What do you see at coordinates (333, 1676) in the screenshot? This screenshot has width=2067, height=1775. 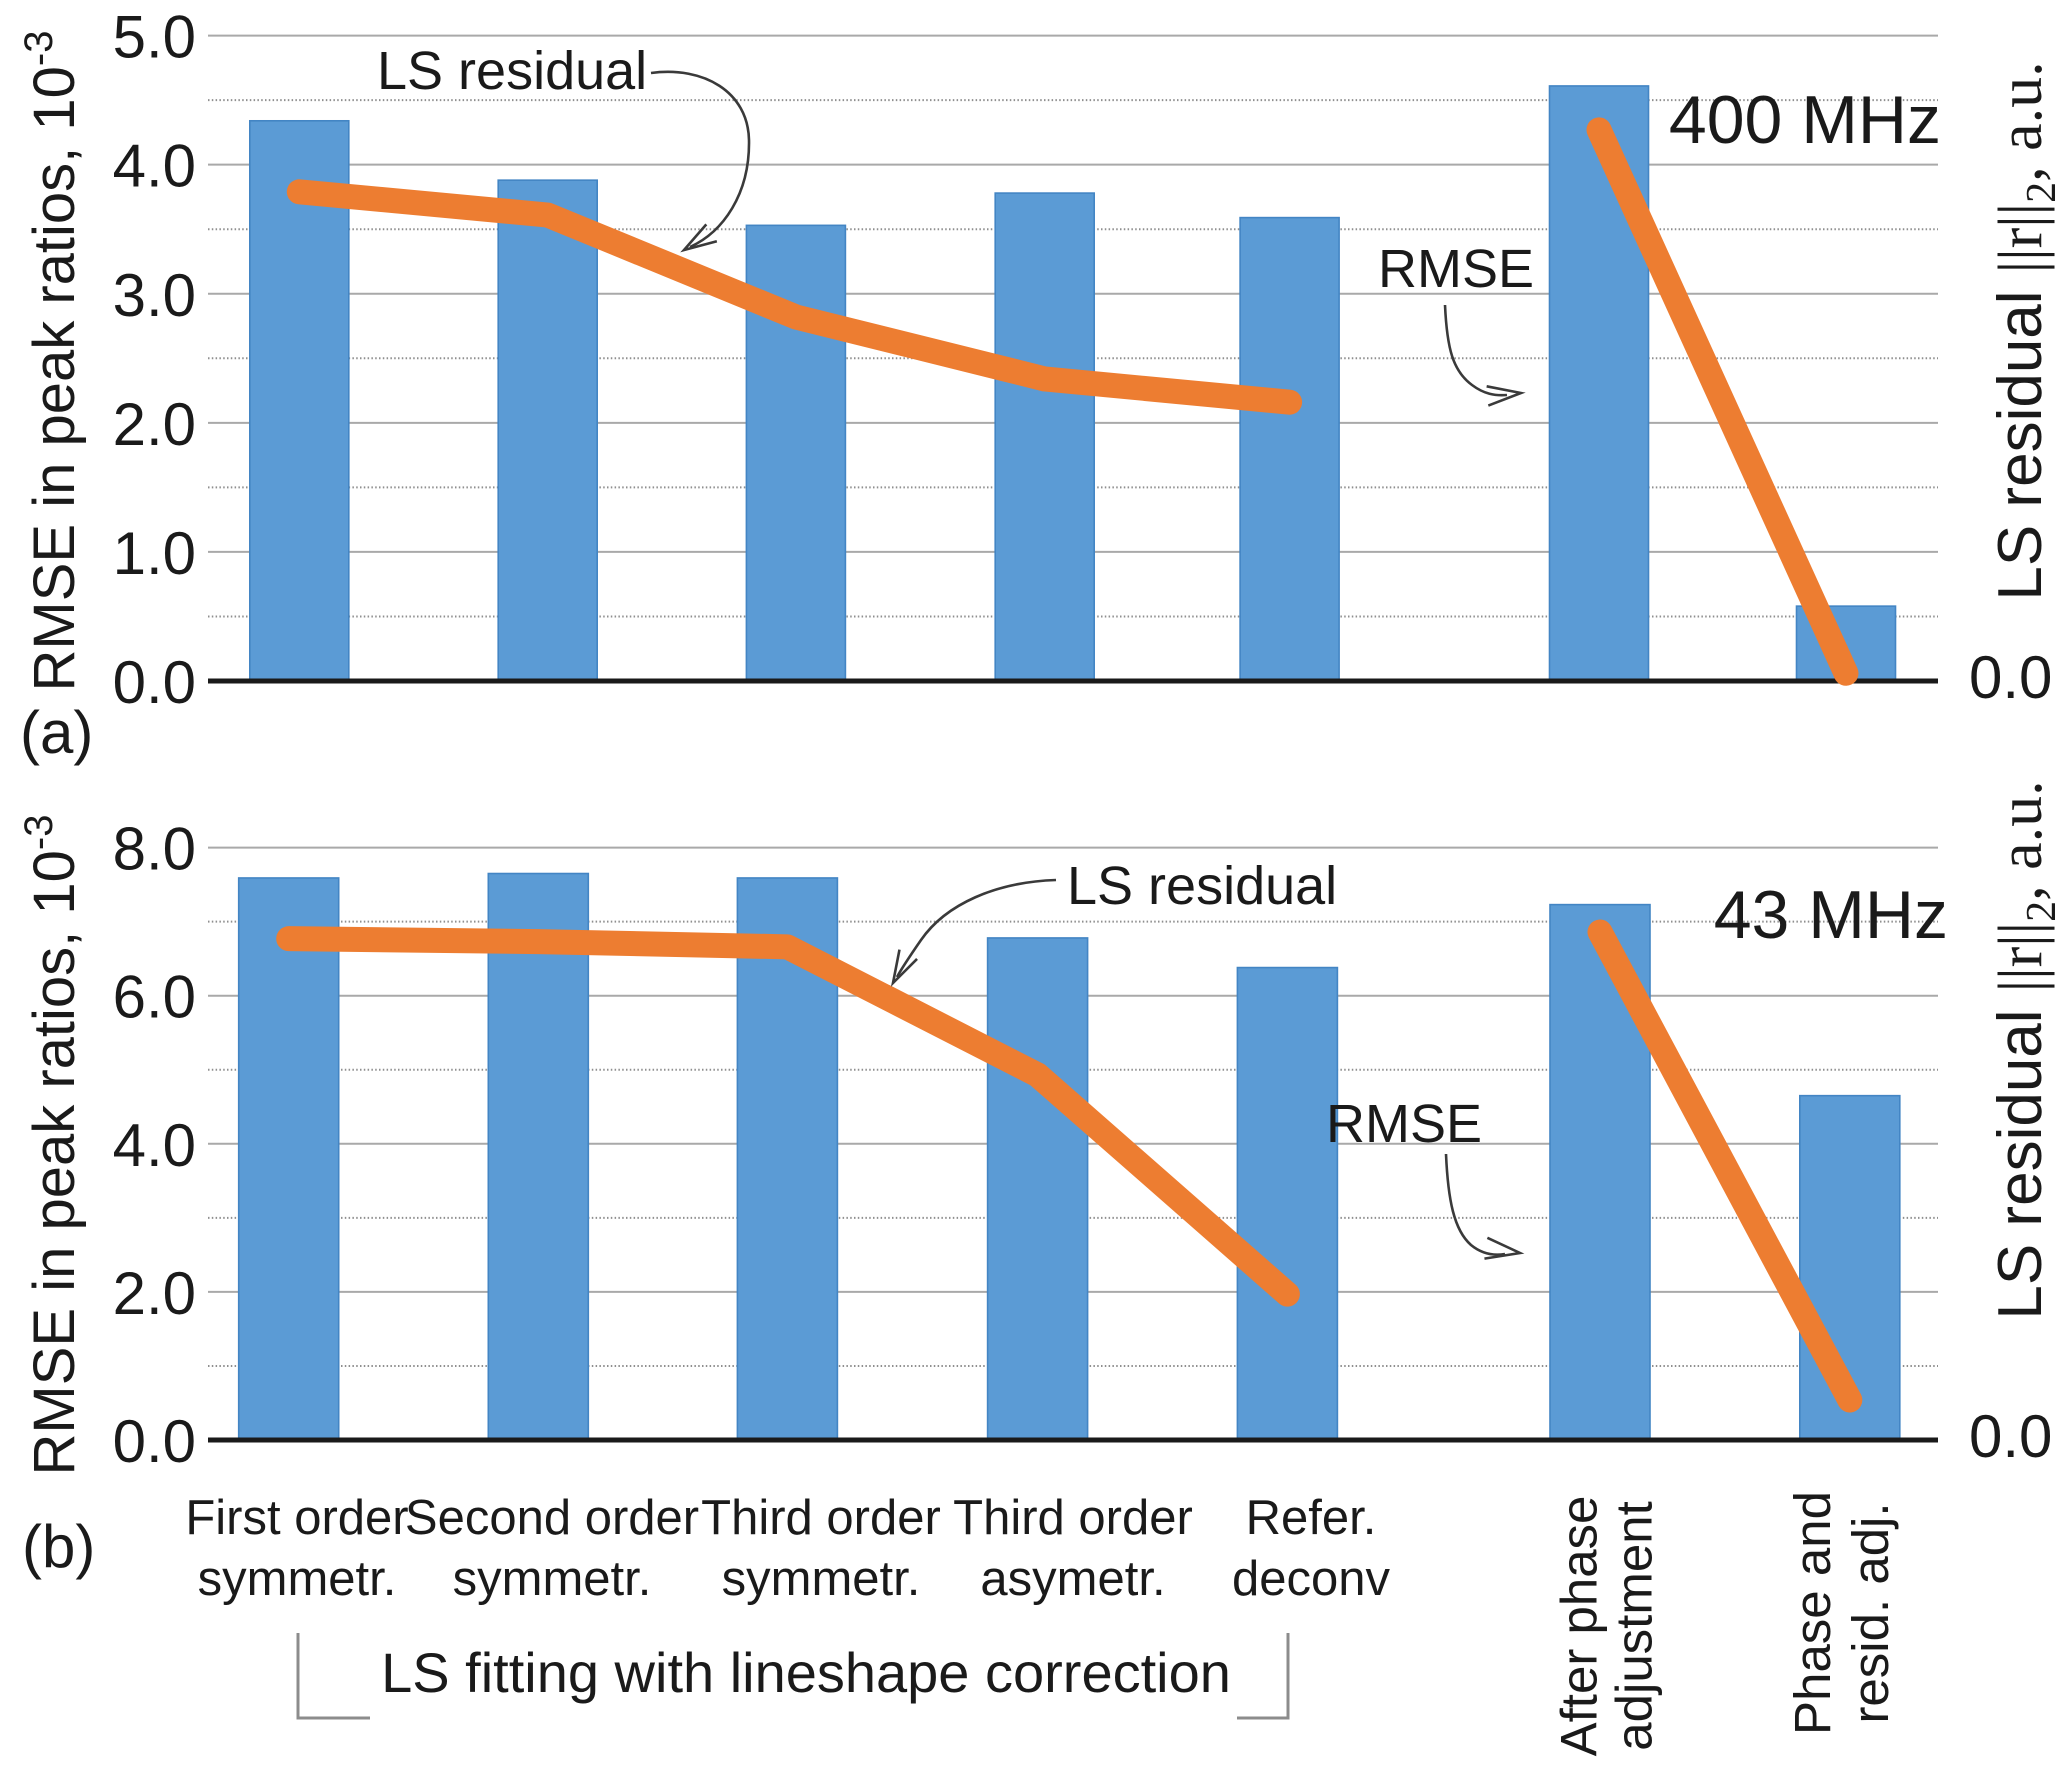 I see `bracket-left-corner` at bounding box center [333, 1676].